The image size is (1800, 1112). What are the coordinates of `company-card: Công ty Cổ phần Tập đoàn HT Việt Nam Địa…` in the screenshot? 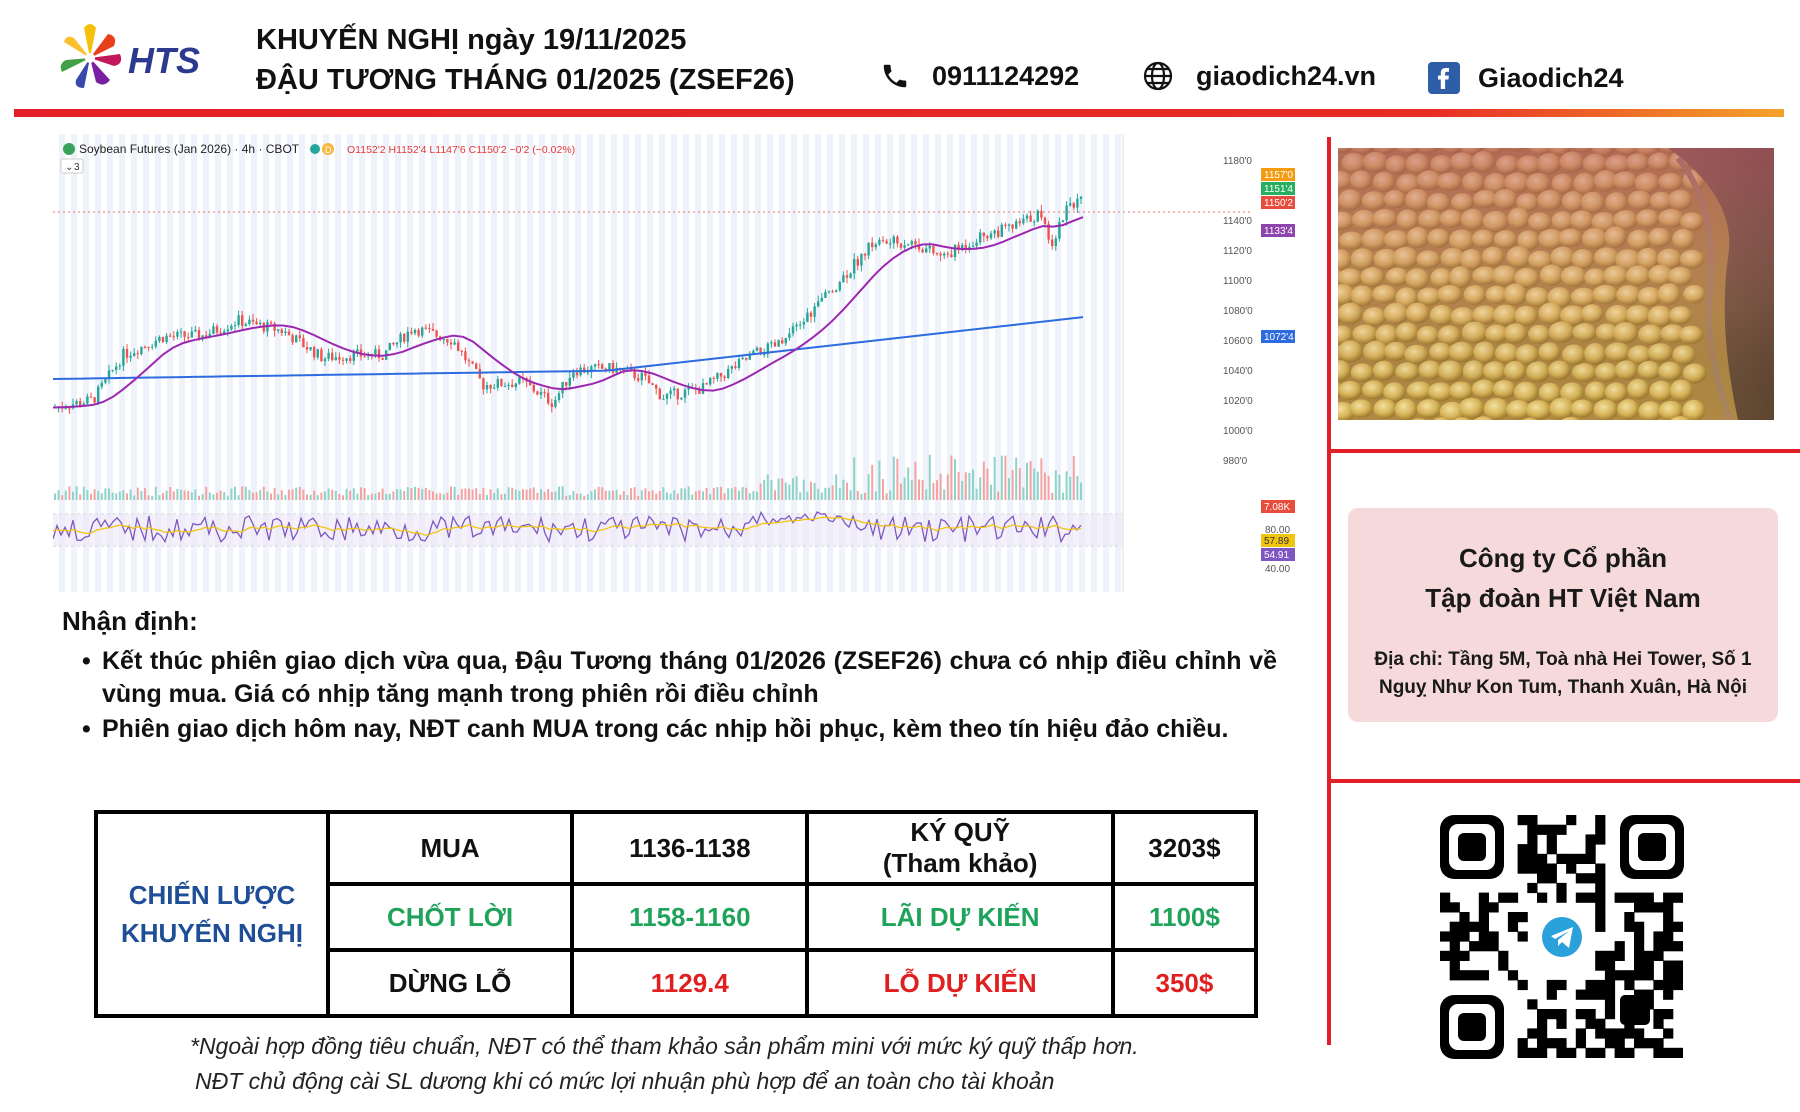 It's located at (1563, 615).